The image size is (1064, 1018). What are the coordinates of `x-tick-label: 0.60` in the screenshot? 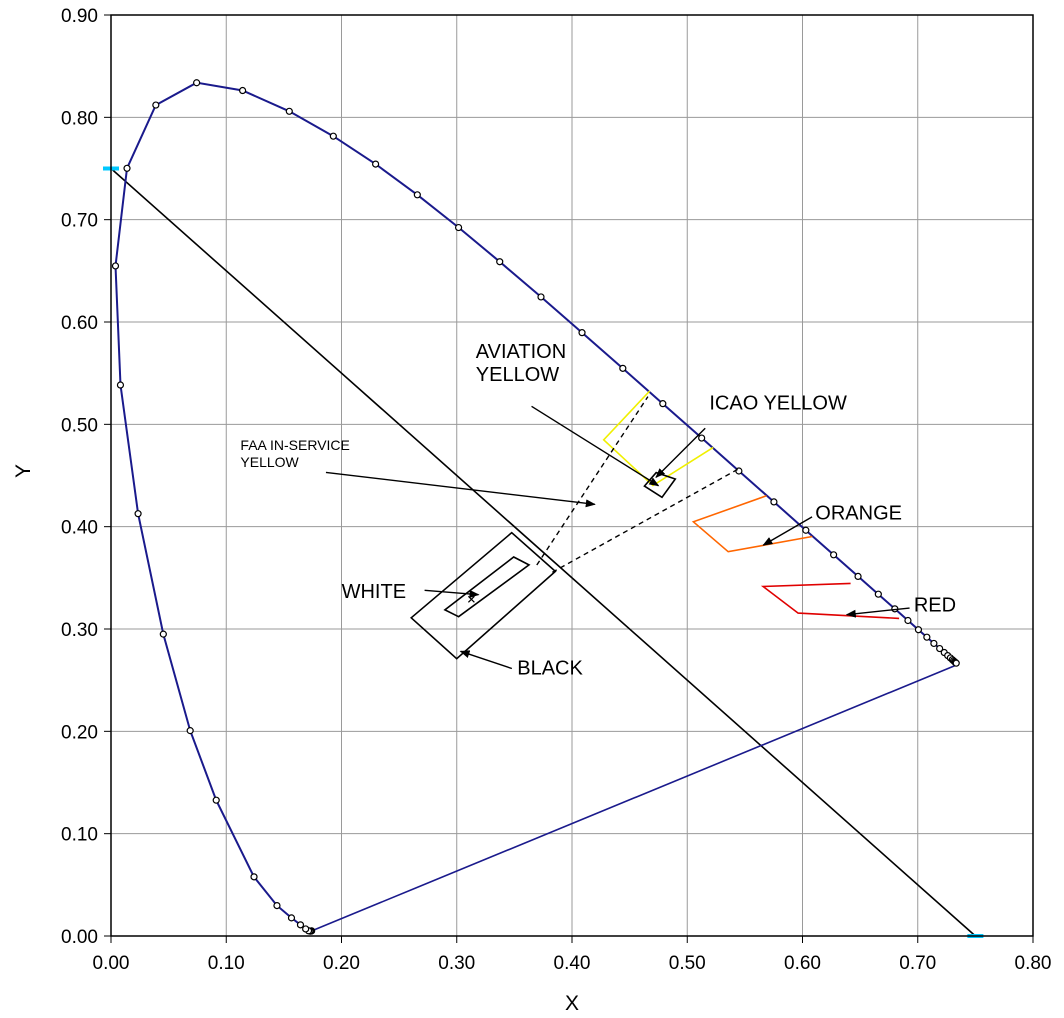 It's located at (802, 963).